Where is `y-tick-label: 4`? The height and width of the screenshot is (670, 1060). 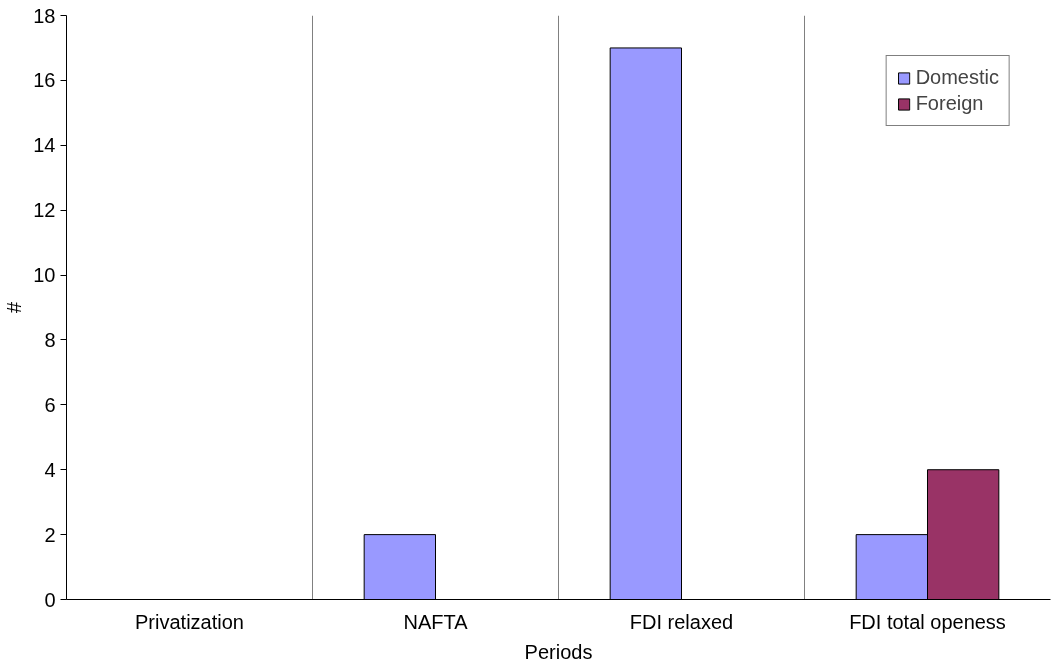 y-tick-label: 4 is located at coordinates (50, 469).